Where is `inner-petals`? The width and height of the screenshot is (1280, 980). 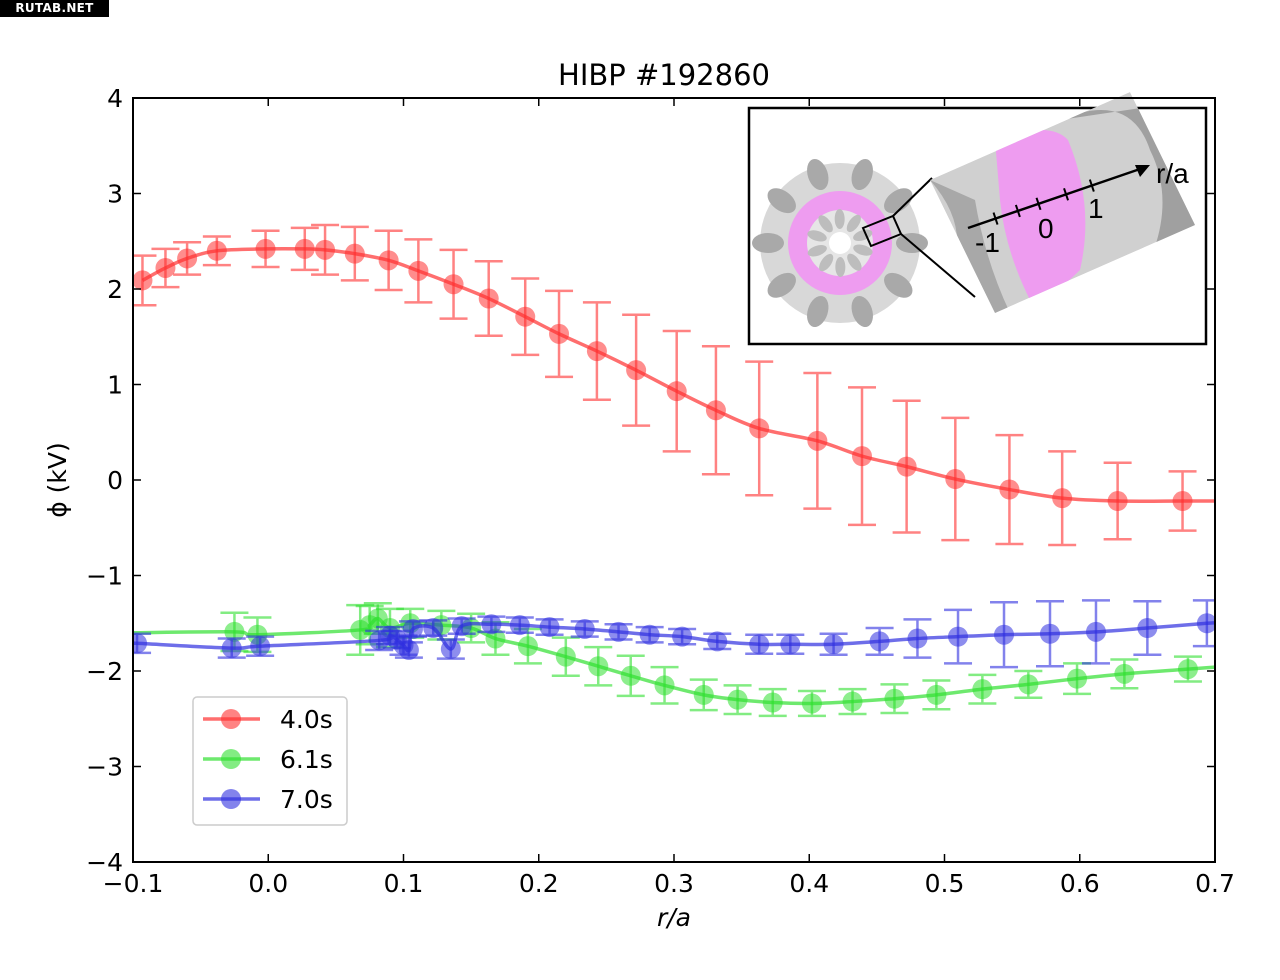
inner-petals is located at coordinates (840, 243).